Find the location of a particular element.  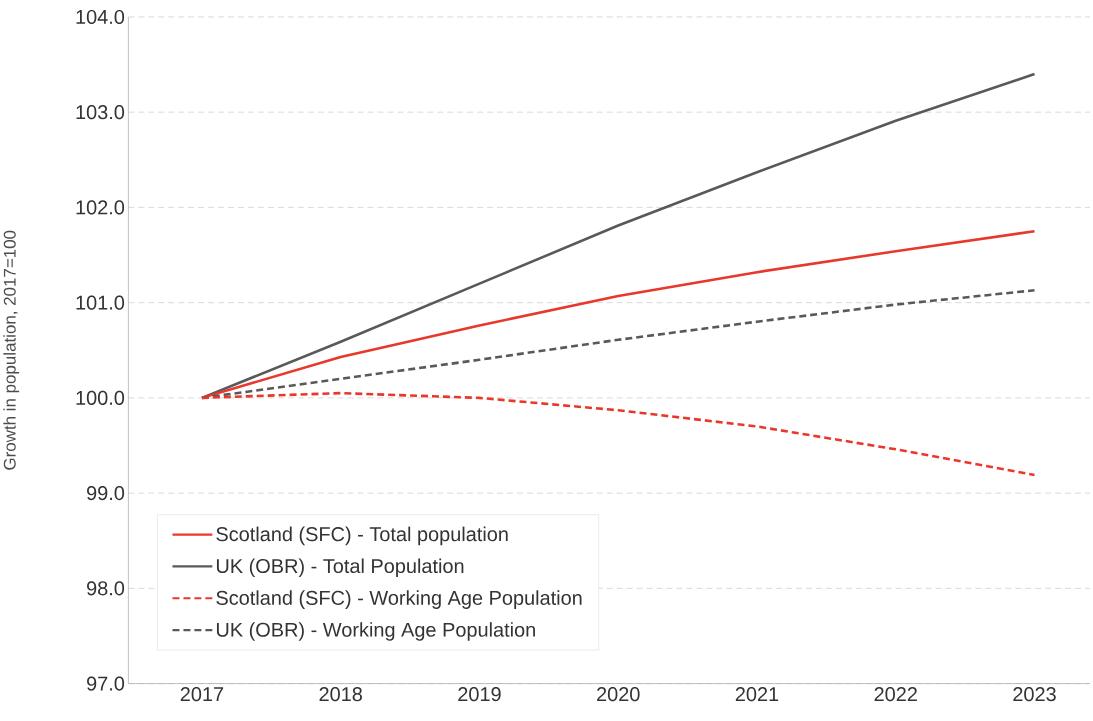

x-tick-label: 2022 is located at coordinates (895, 693).